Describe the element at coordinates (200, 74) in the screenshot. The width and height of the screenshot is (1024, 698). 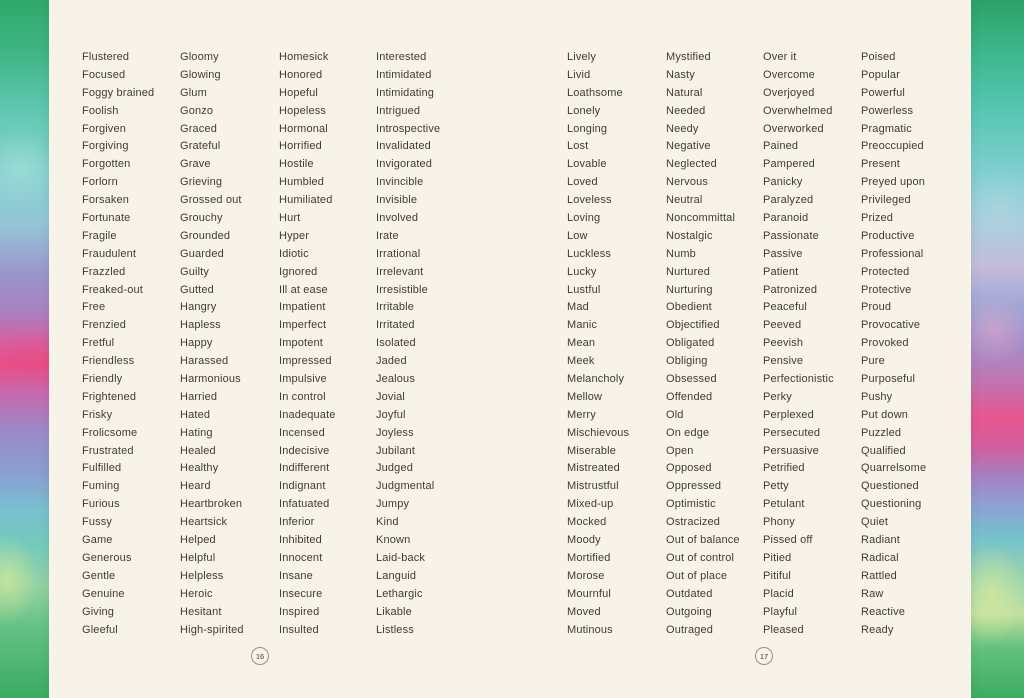
I see `word-item: Glowing` at that location.